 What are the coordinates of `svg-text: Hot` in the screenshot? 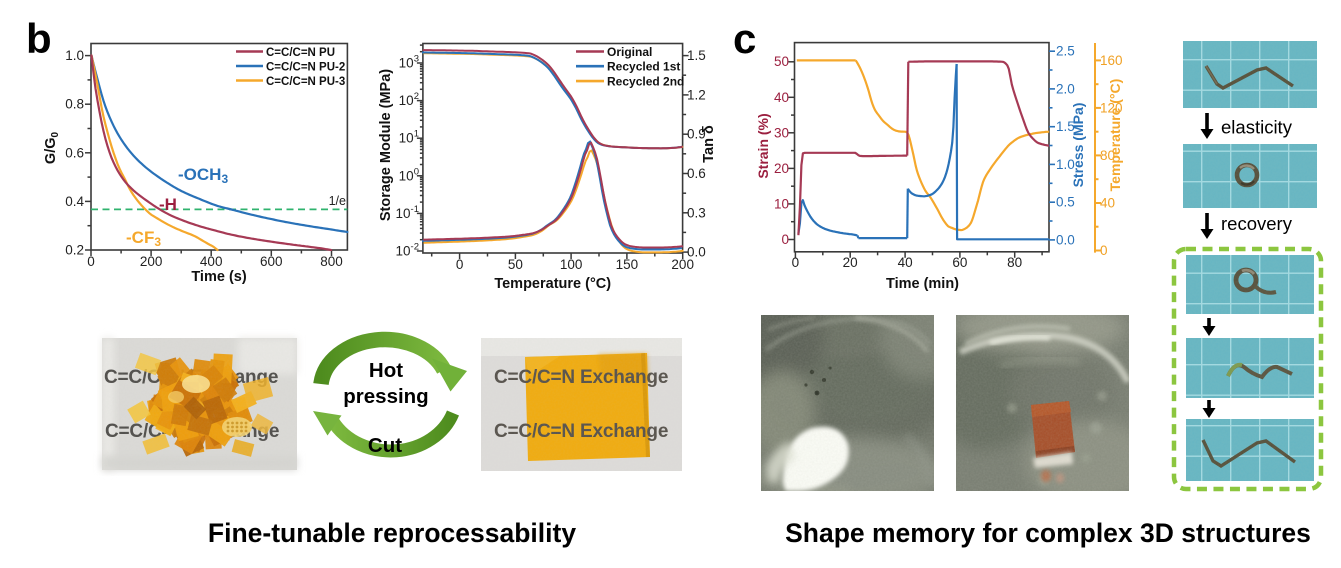 It's located at (386, 370).